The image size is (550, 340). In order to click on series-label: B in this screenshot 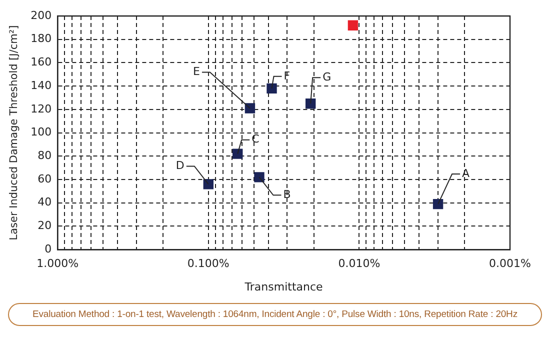, I will do `click(287, 195)`.